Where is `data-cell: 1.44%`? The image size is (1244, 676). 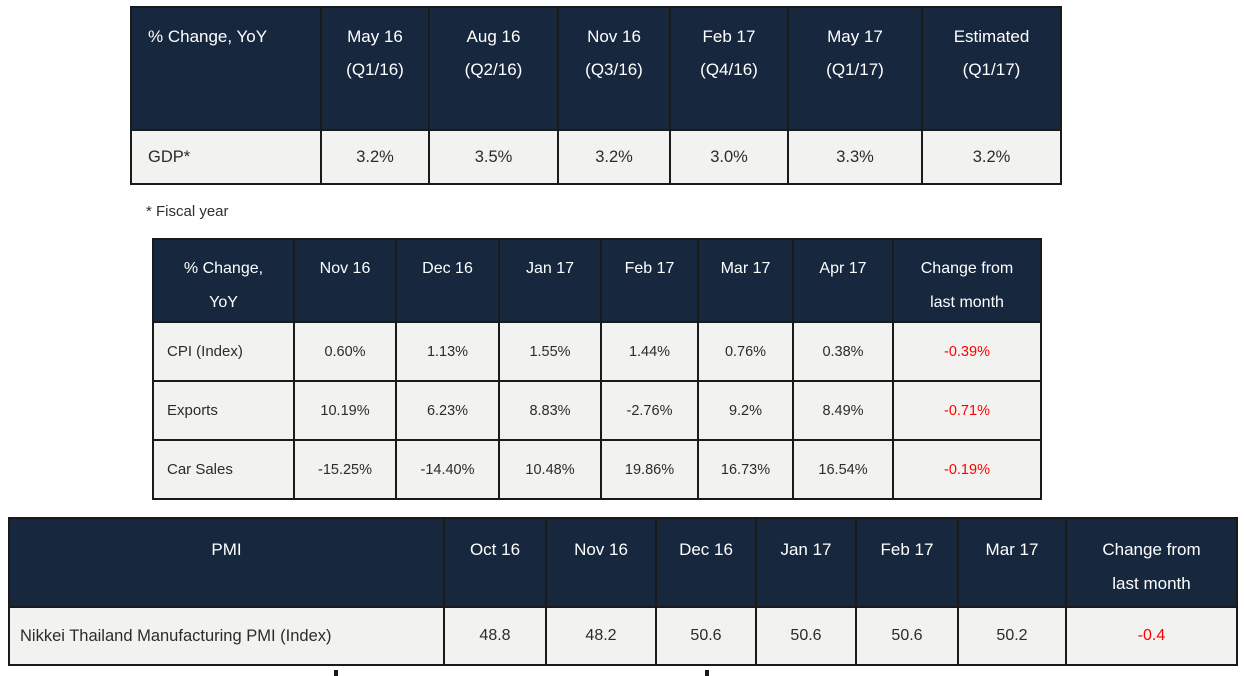
data-cell: 1.44% is located at coordinates (649, 351).